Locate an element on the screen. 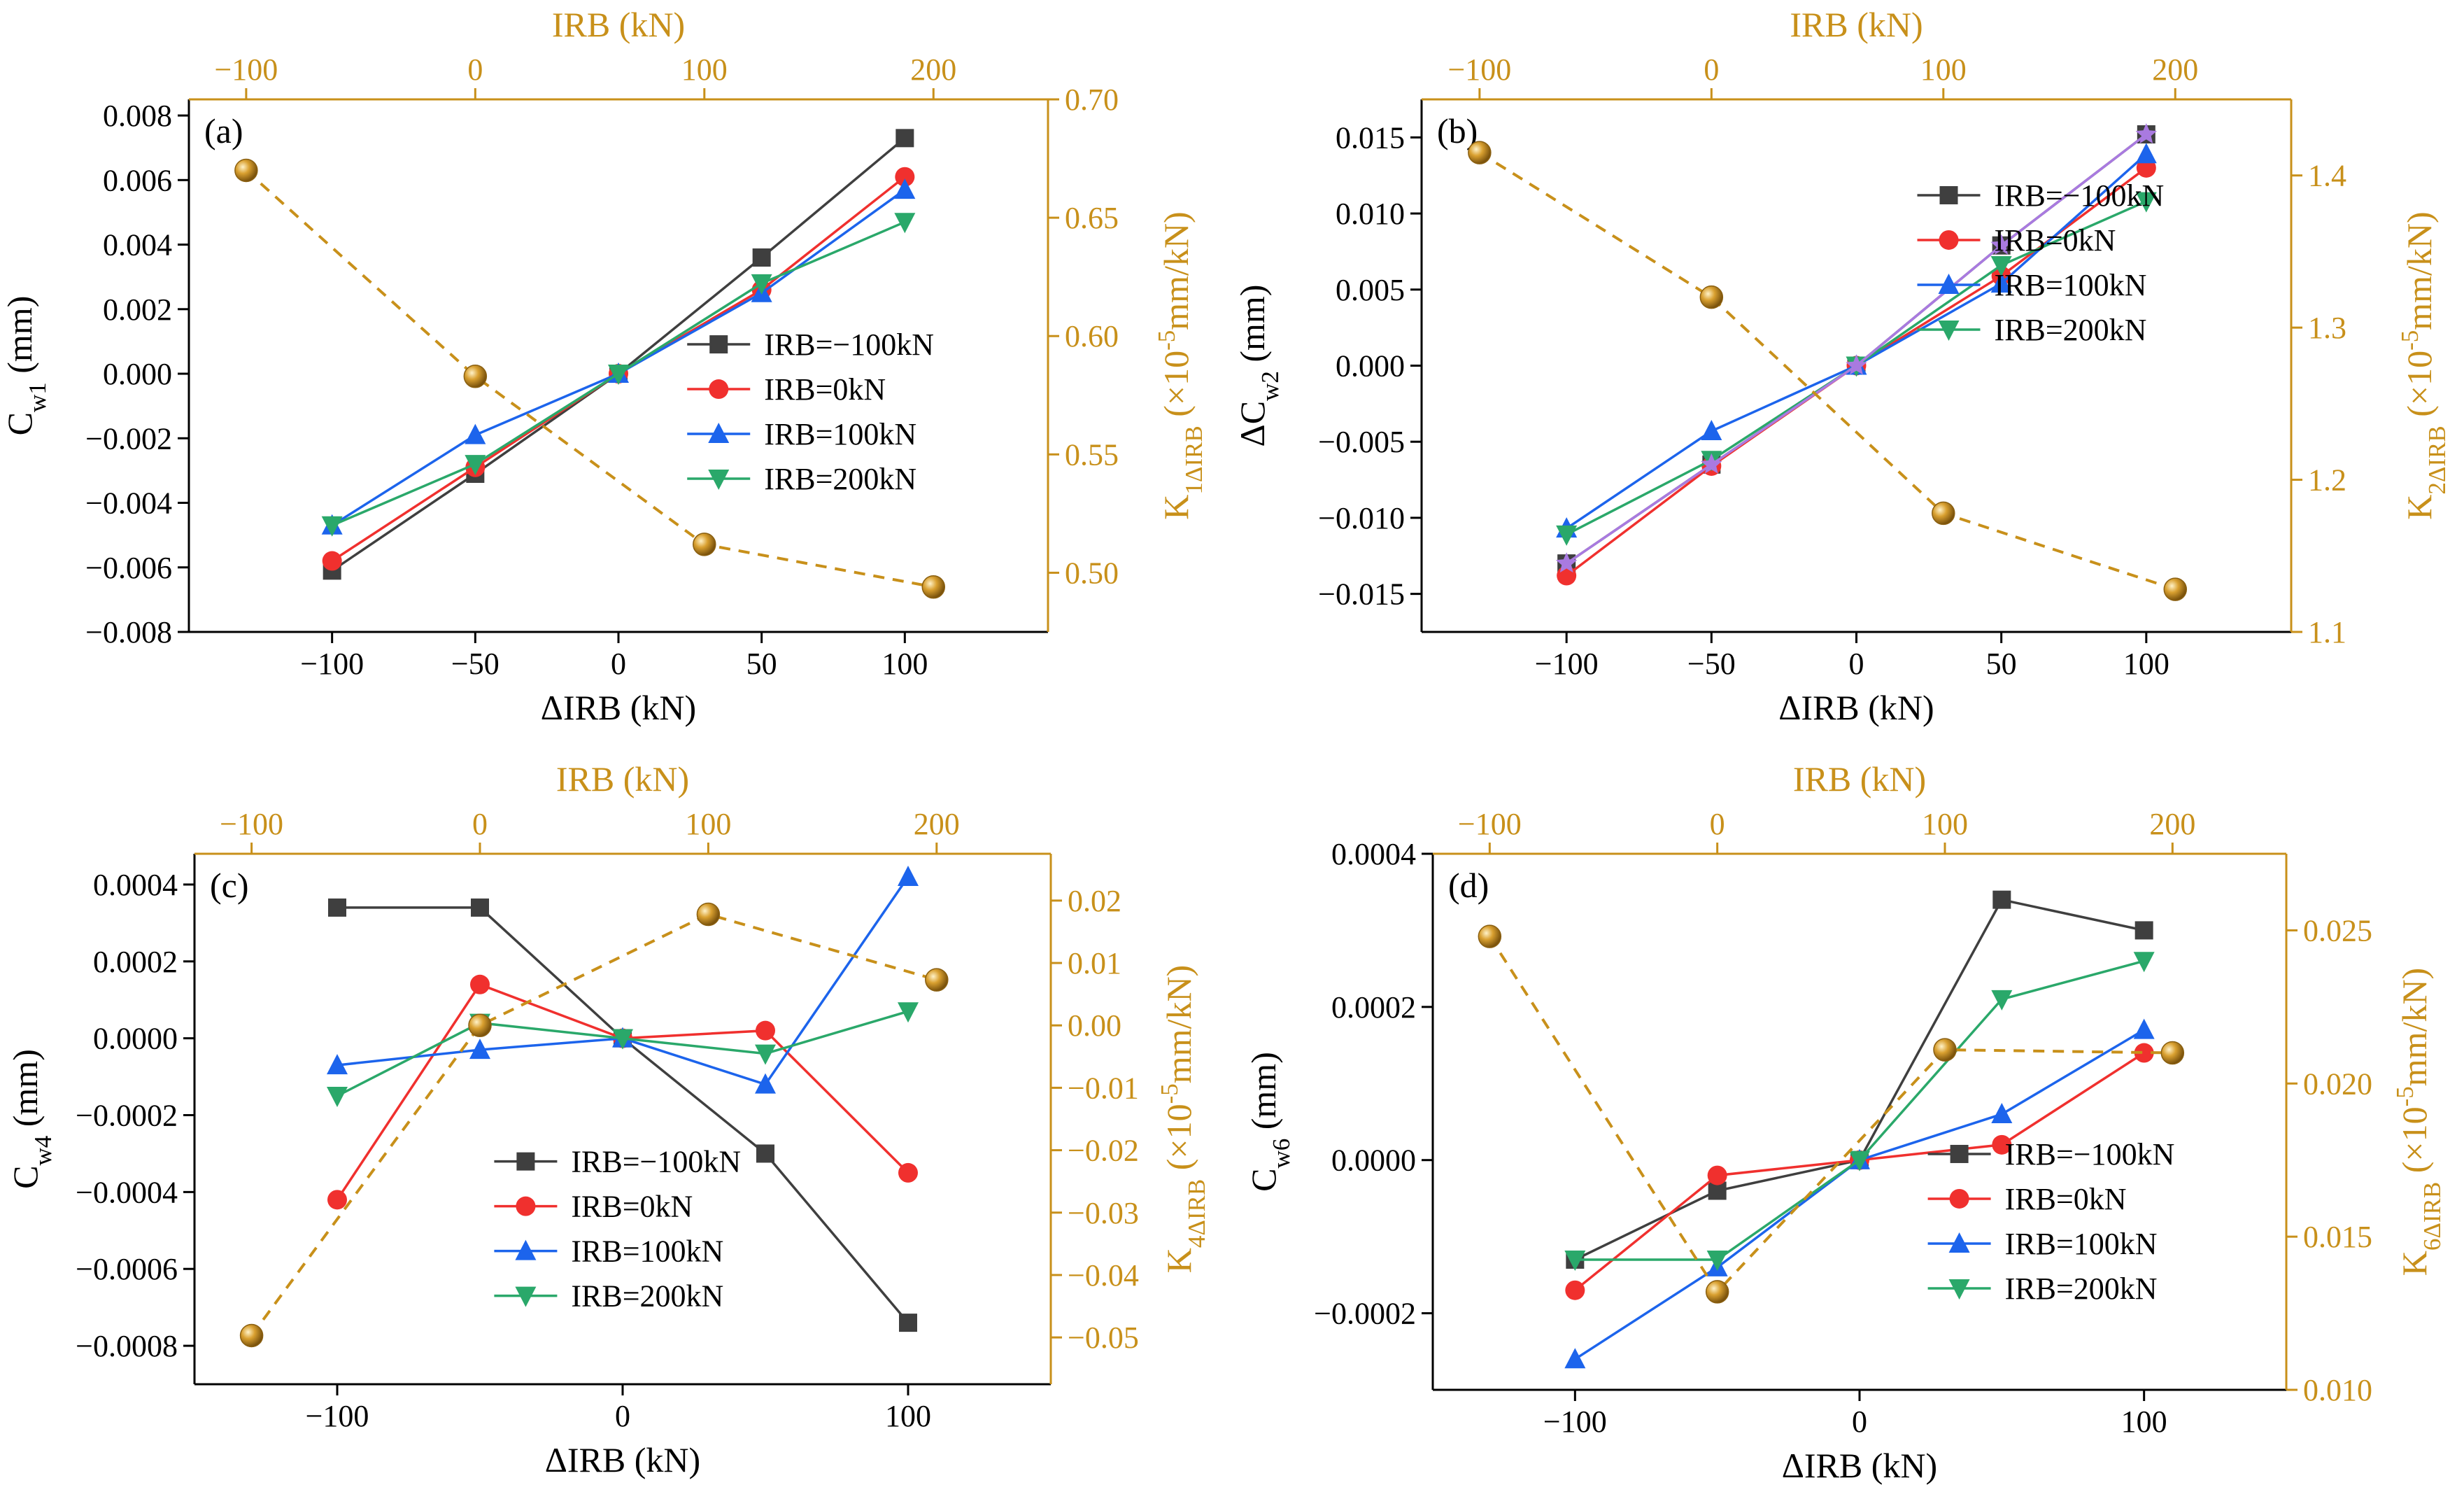 This screenshot has height=1492, width=2464. y-tick-label: 0.0004 is located at coordinates (1373, 854).